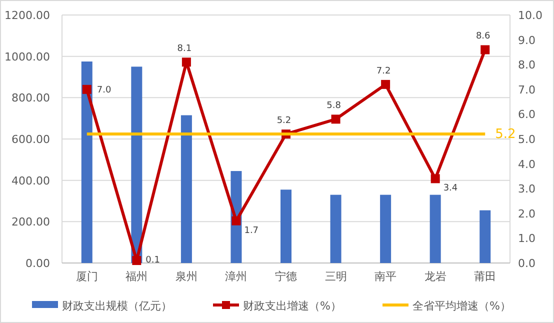 This screenshot has width=554, height=323. What do you see at coordinates (527, 239) in the screenshot?
I see `y2-tick-label: 1.0` at bounding box center [527, 239].